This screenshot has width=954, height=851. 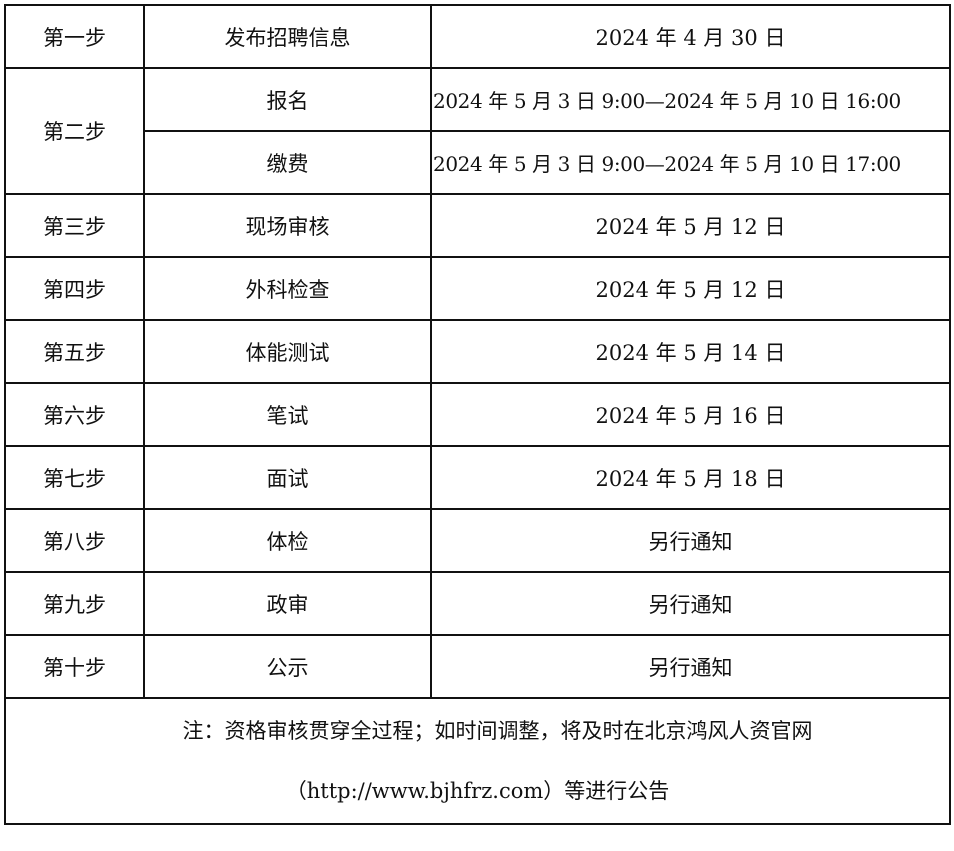 I want to click on table-row: 第三步 现场审核 2024 年 5 月 12 日, so click(x=477, y=225).